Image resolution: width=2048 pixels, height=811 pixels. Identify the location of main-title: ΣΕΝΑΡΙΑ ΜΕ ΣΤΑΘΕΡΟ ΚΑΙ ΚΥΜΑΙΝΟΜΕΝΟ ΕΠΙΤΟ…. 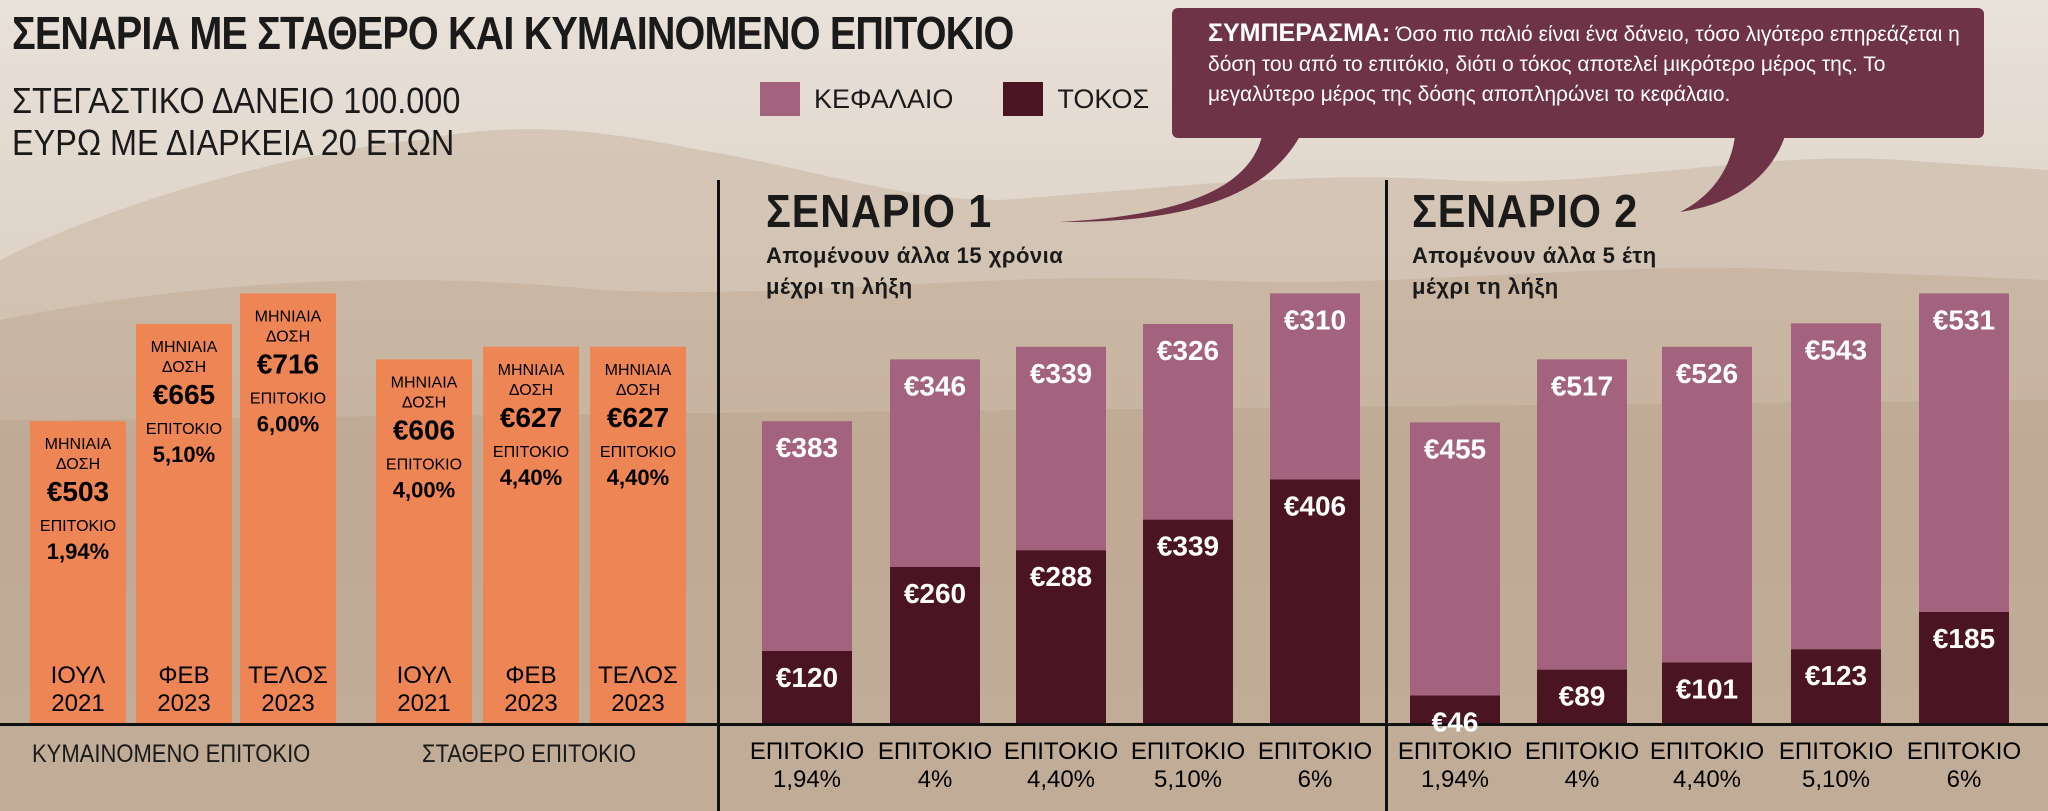
(513, 33).